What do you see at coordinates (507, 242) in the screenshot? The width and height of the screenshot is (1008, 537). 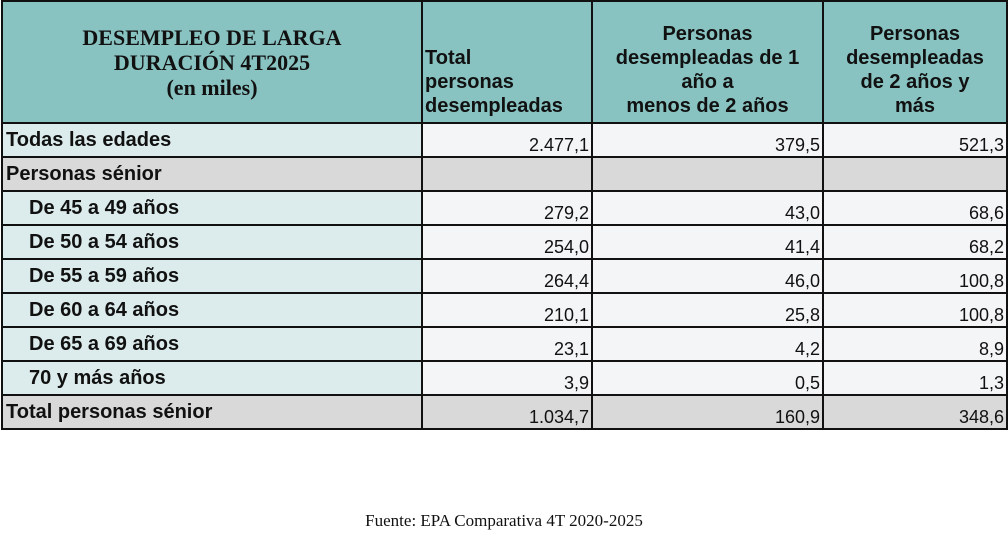 I see `cell-total: 254,0` at bounding box center [507, 242].